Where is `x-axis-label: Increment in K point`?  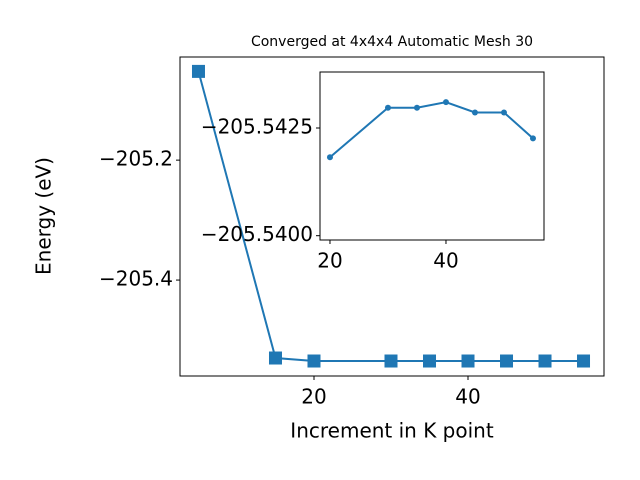 x-axis-label: Increment in K point is located at coordinates (392, 431).